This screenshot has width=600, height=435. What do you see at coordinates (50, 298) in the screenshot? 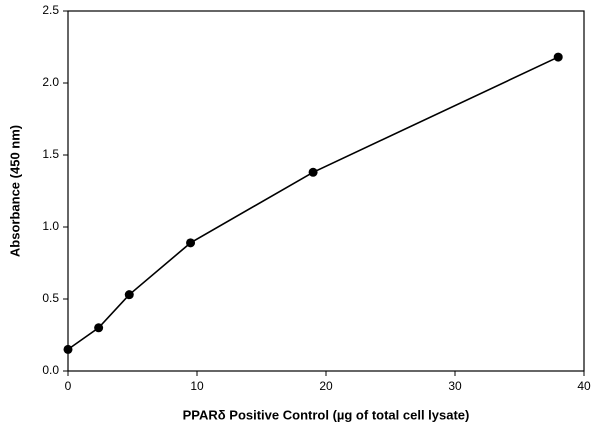
I see `y-tick-label: 0.5` at bounding box center [50, 298].